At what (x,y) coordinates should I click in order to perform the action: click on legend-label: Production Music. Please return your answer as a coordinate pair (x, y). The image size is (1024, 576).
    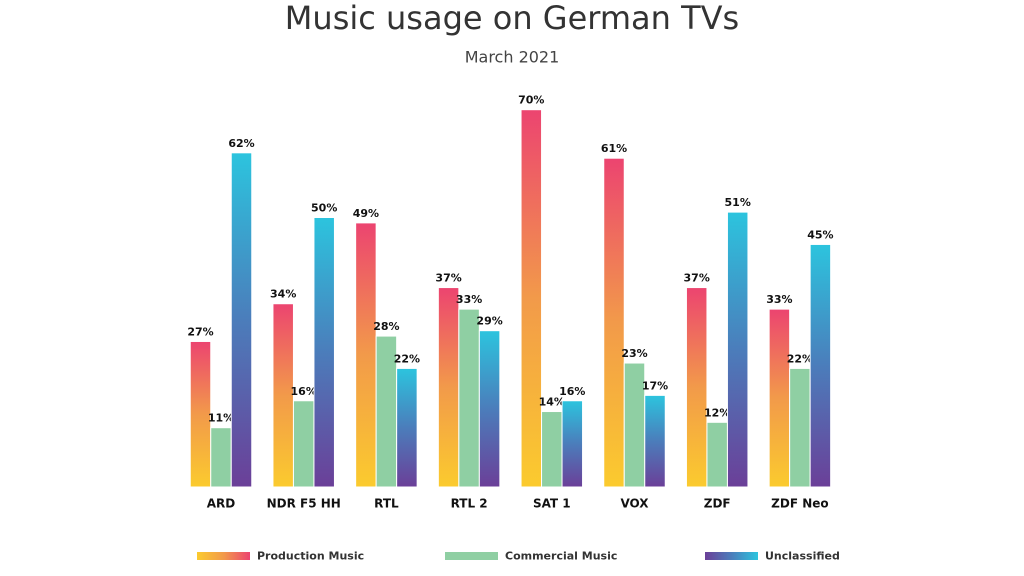
    Looking at the image, I should click on (310, 556).